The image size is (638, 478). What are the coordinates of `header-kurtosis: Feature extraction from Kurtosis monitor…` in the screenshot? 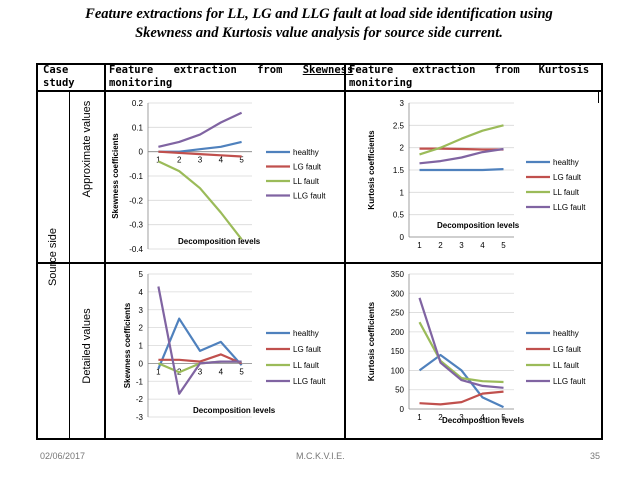 It's located at (469, 77).